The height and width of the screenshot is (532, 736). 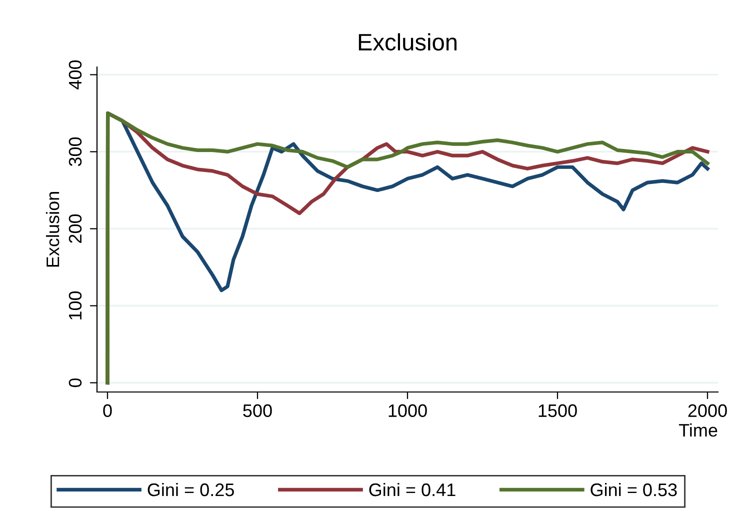 What do you see at coordinates (412, 489) in the screenshot?
I see `legend-label: Gini = 0.41` at bounding box center [412, 489].